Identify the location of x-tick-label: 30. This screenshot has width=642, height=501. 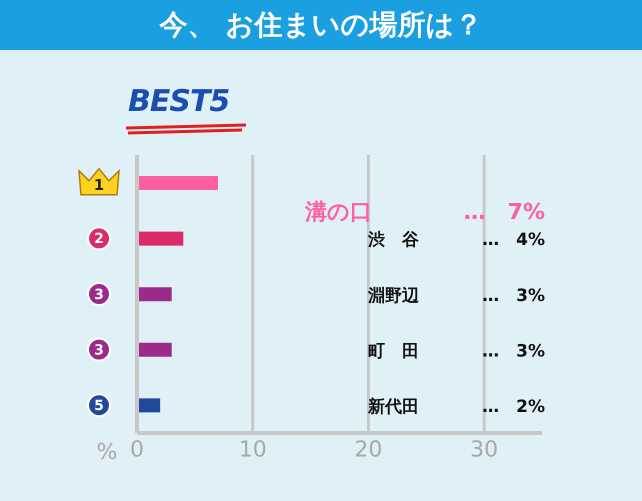
(484, 450).